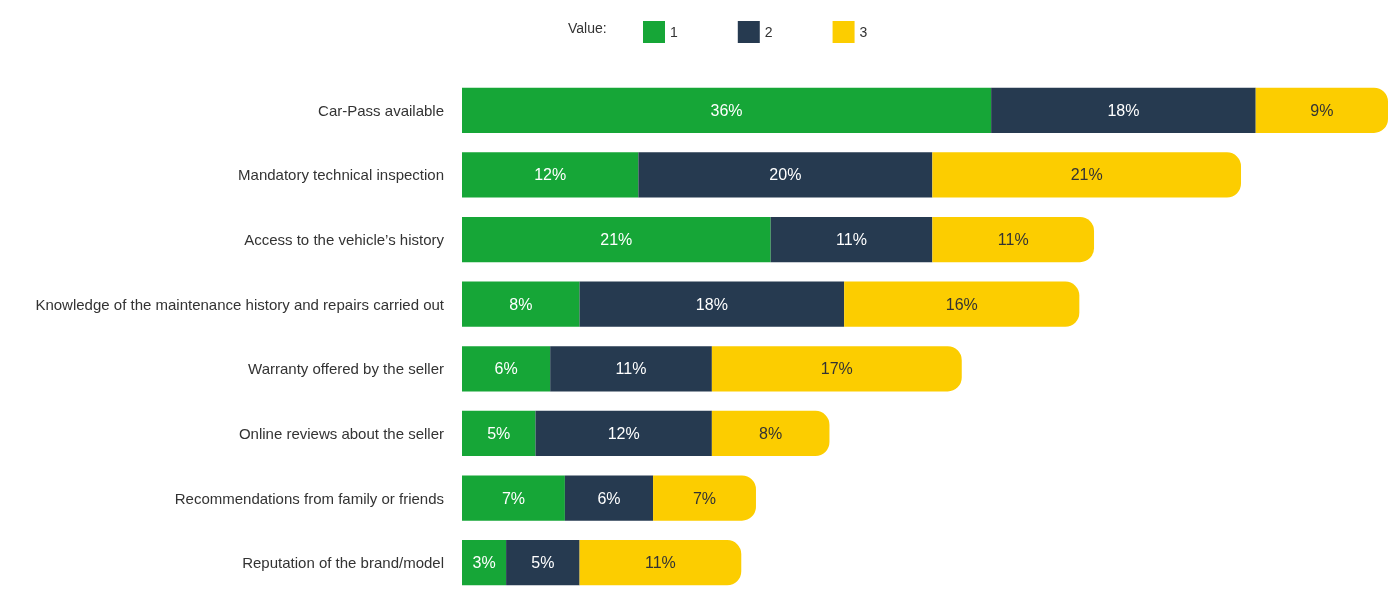  I want to click on data-label: 16%, so click(961, 304).